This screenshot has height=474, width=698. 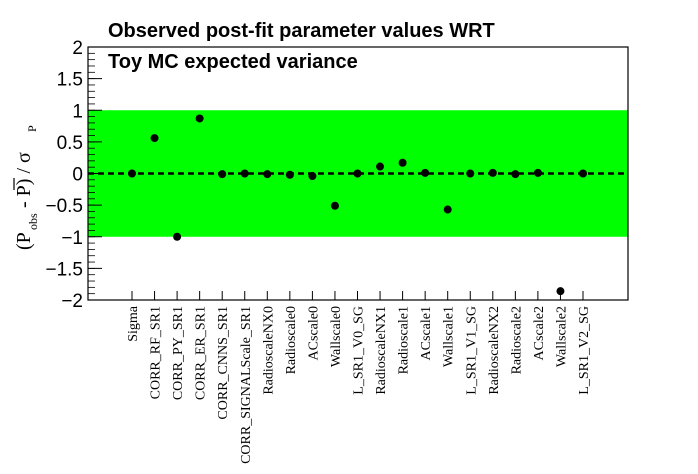 What do you see at coordinates (539, 333) in the screenshot?
I see `x-tick-label: ACscale2` at bounding box center [539, 333].